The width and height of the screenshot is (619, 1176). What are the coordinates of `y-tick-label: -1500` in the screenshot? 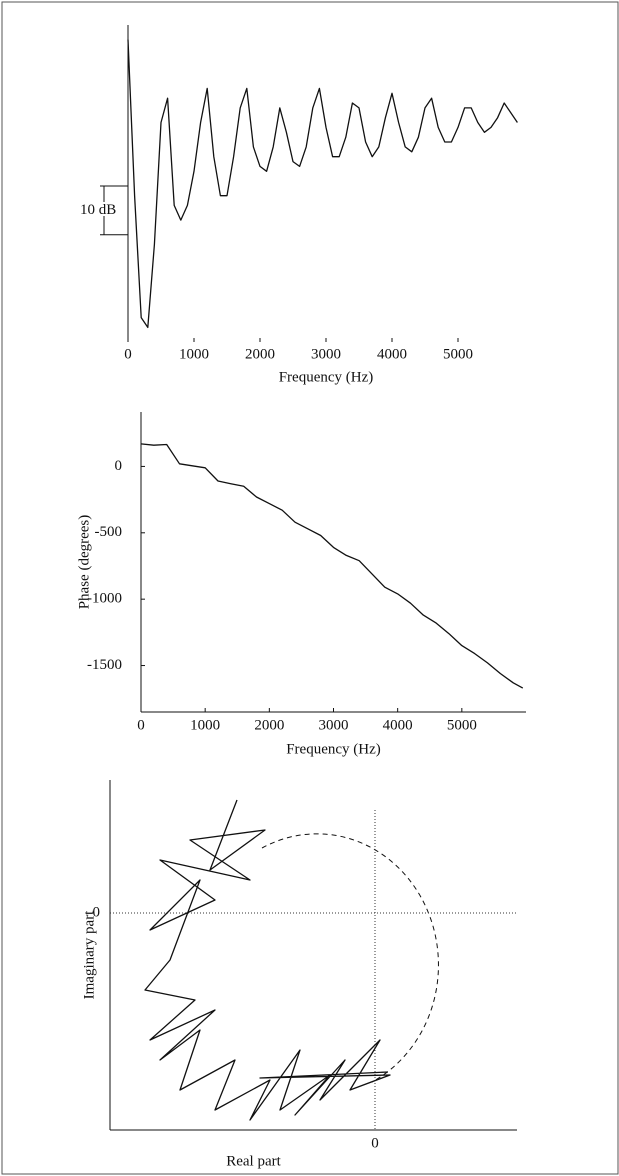 It's located at (104, 665).